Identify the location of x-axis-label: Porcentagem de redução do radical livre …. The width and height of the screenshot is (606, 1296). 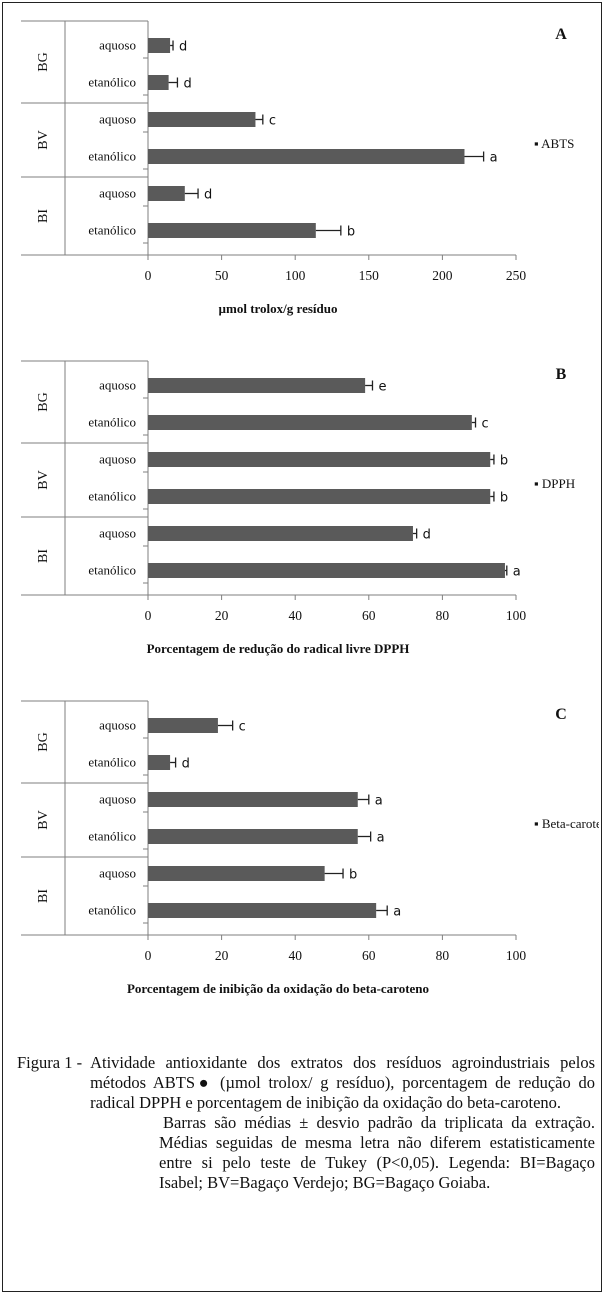
(278, 648).